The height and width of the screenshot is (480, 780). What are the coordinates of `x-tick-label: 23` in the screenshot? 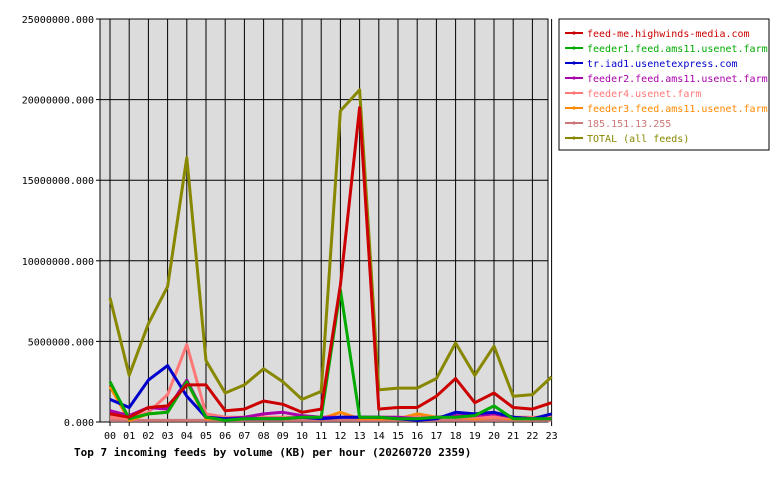 It's located at (552, 436).